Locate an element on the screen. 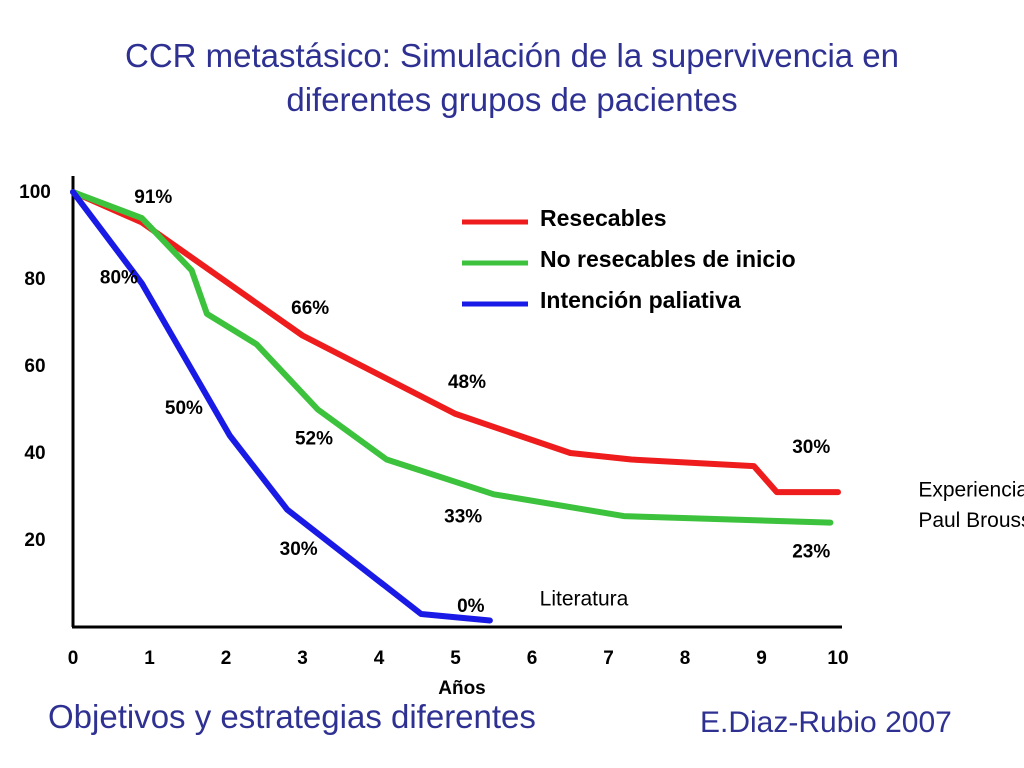 Image resolution: width=1024 pixels, height=768 pixels. x-tick-label: 6 is located at coordinates (532, 658).